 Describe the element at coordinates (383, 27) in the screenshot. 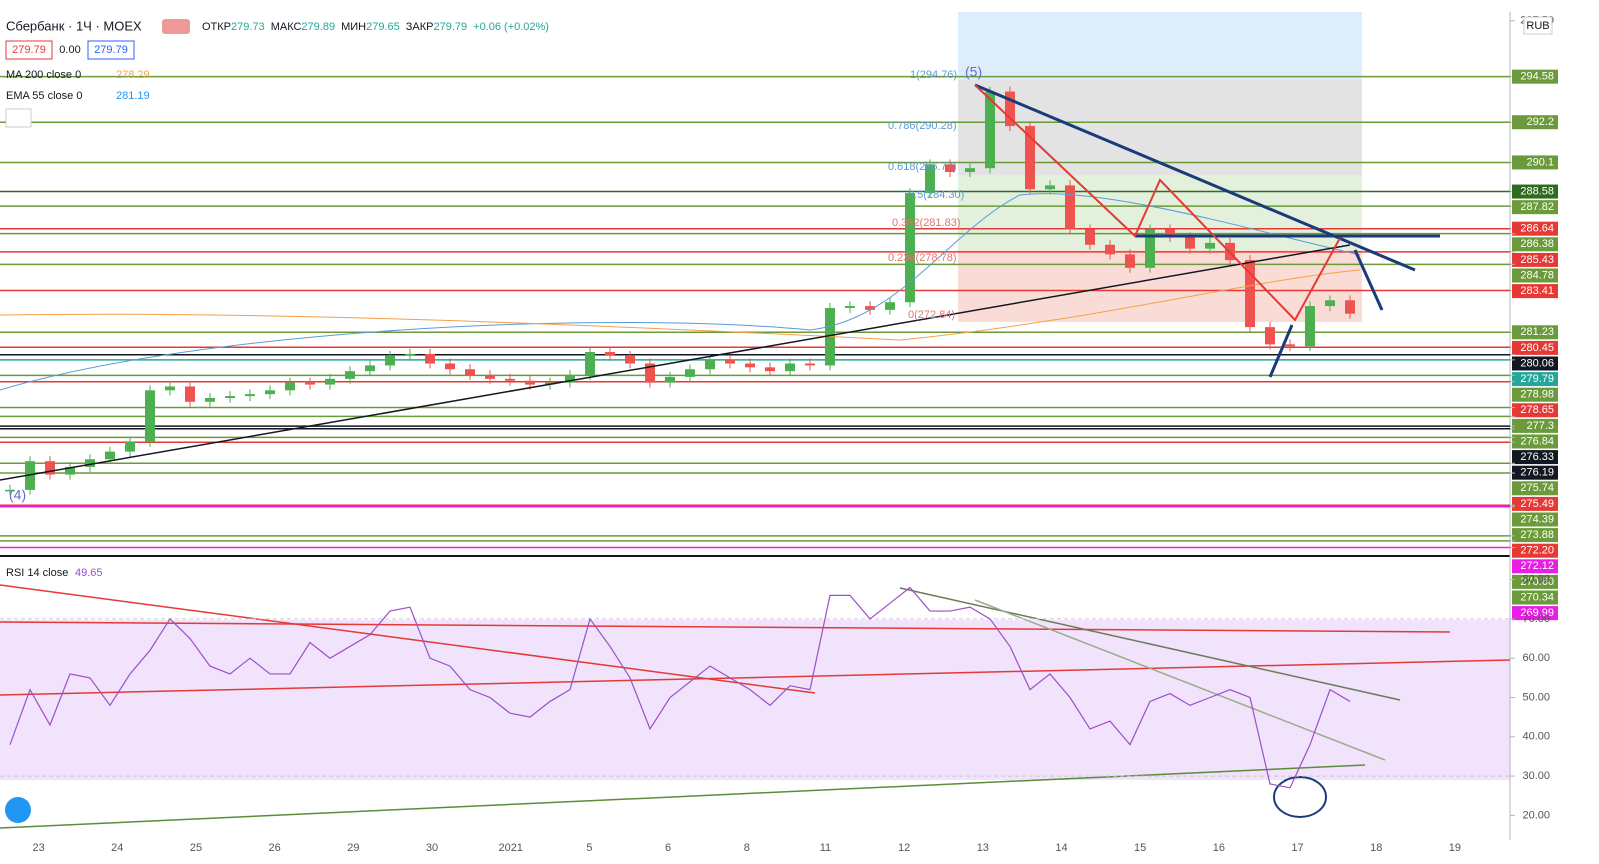

I see `ohlc-value: 279.65` at that location.